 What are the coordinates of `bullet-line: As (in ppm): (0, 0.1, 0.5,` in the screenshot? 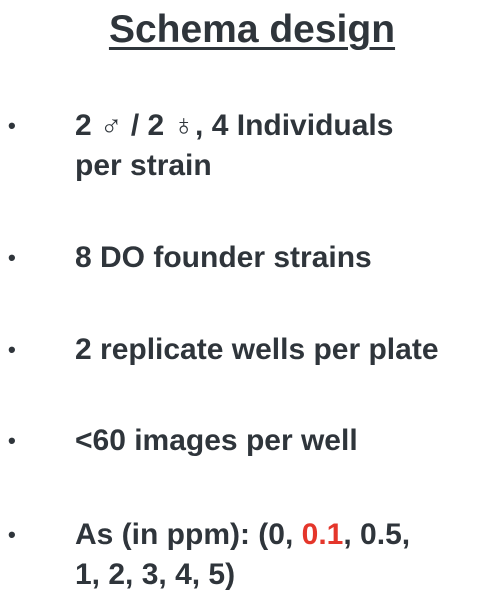 It's located at (287, 535).